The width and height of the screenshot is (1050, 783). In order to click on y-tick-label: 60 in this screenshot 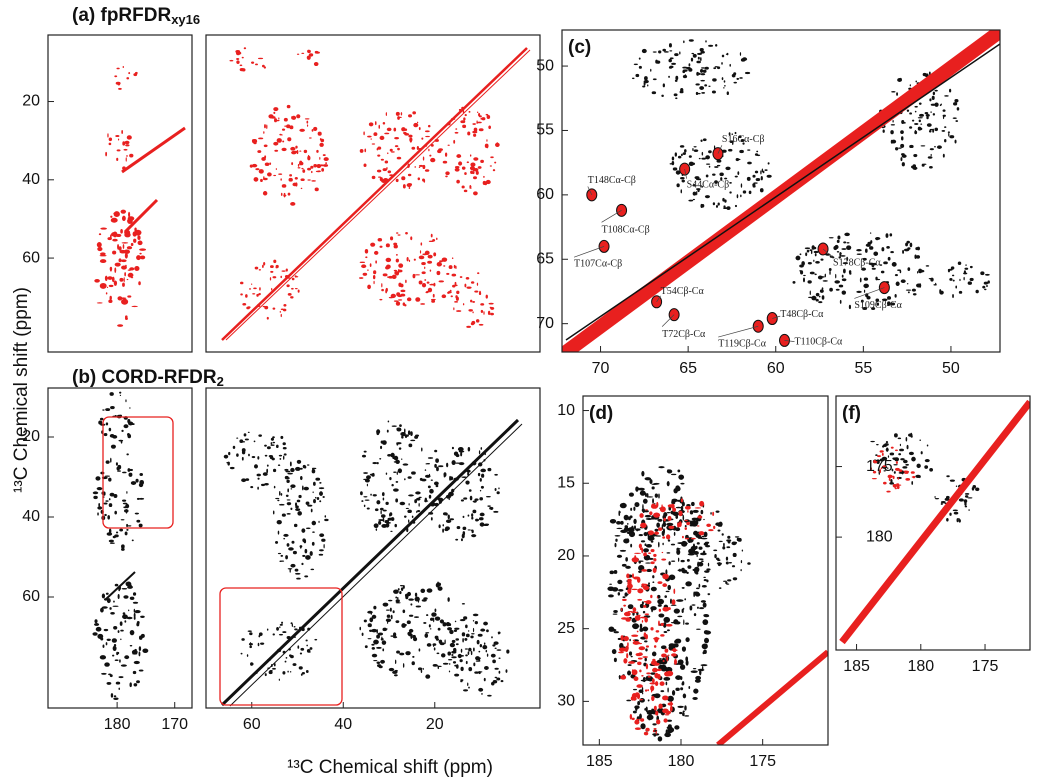, I will do `click(545, 194)`.